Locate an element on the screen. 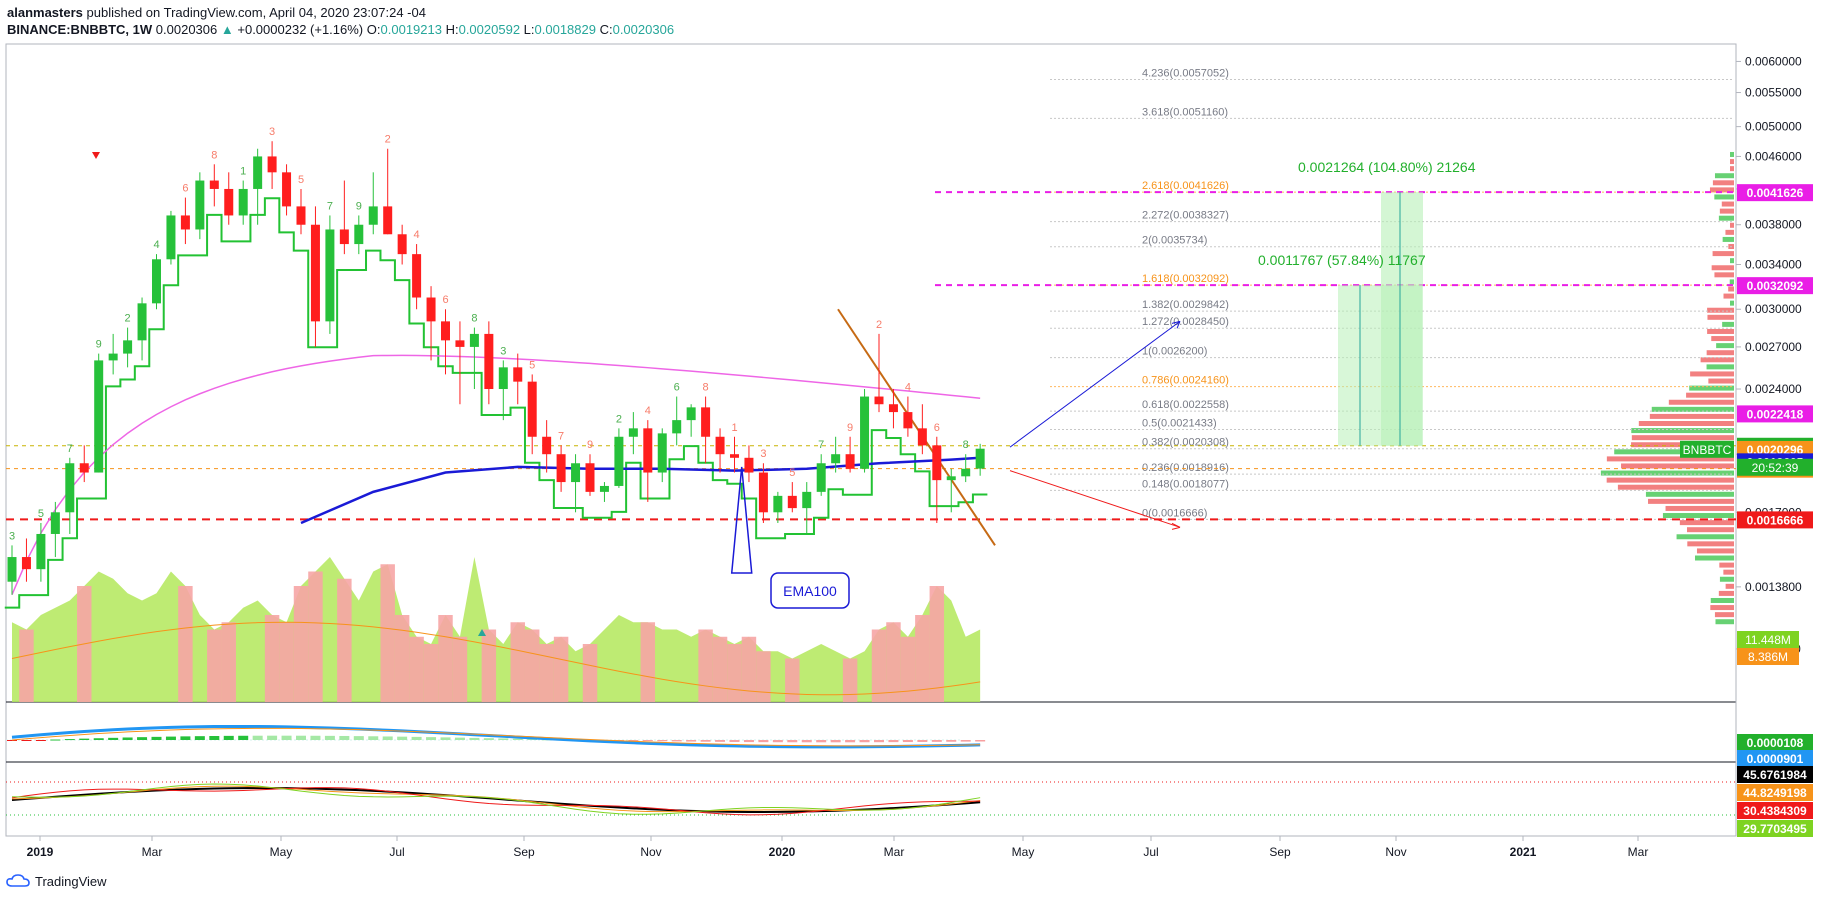  time-tick-label: May is located at coordinates (1023, 852).